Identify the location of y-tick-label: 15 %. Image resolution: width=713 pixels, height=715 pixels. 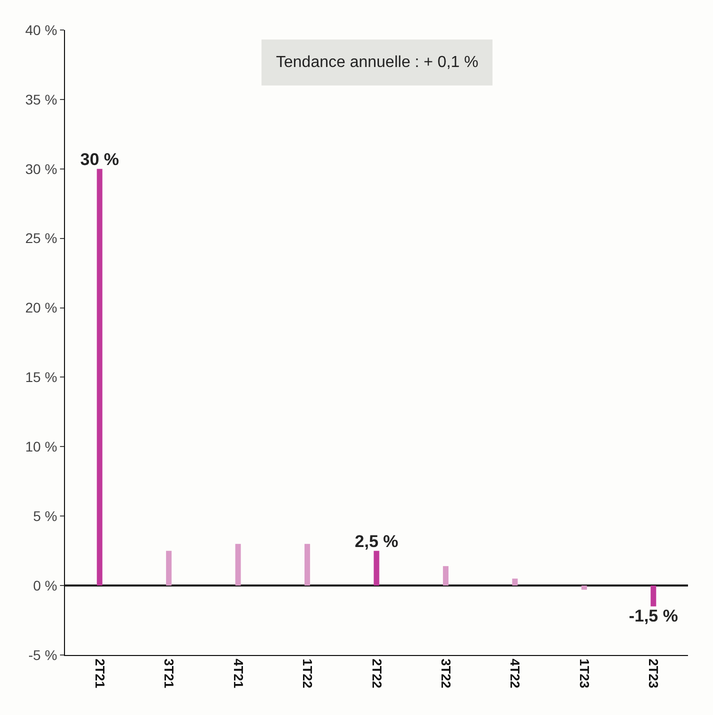
(41, 377).